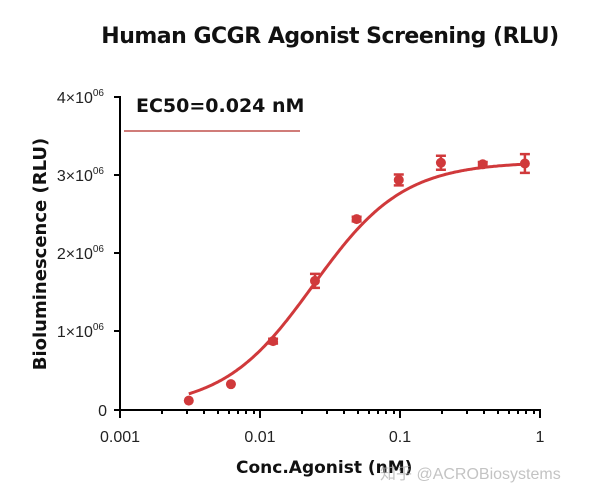 Image resolution: width=600 pixels, height=503 pixels. I want to click on y-tick-4: 4×1006, so click(81, 97).